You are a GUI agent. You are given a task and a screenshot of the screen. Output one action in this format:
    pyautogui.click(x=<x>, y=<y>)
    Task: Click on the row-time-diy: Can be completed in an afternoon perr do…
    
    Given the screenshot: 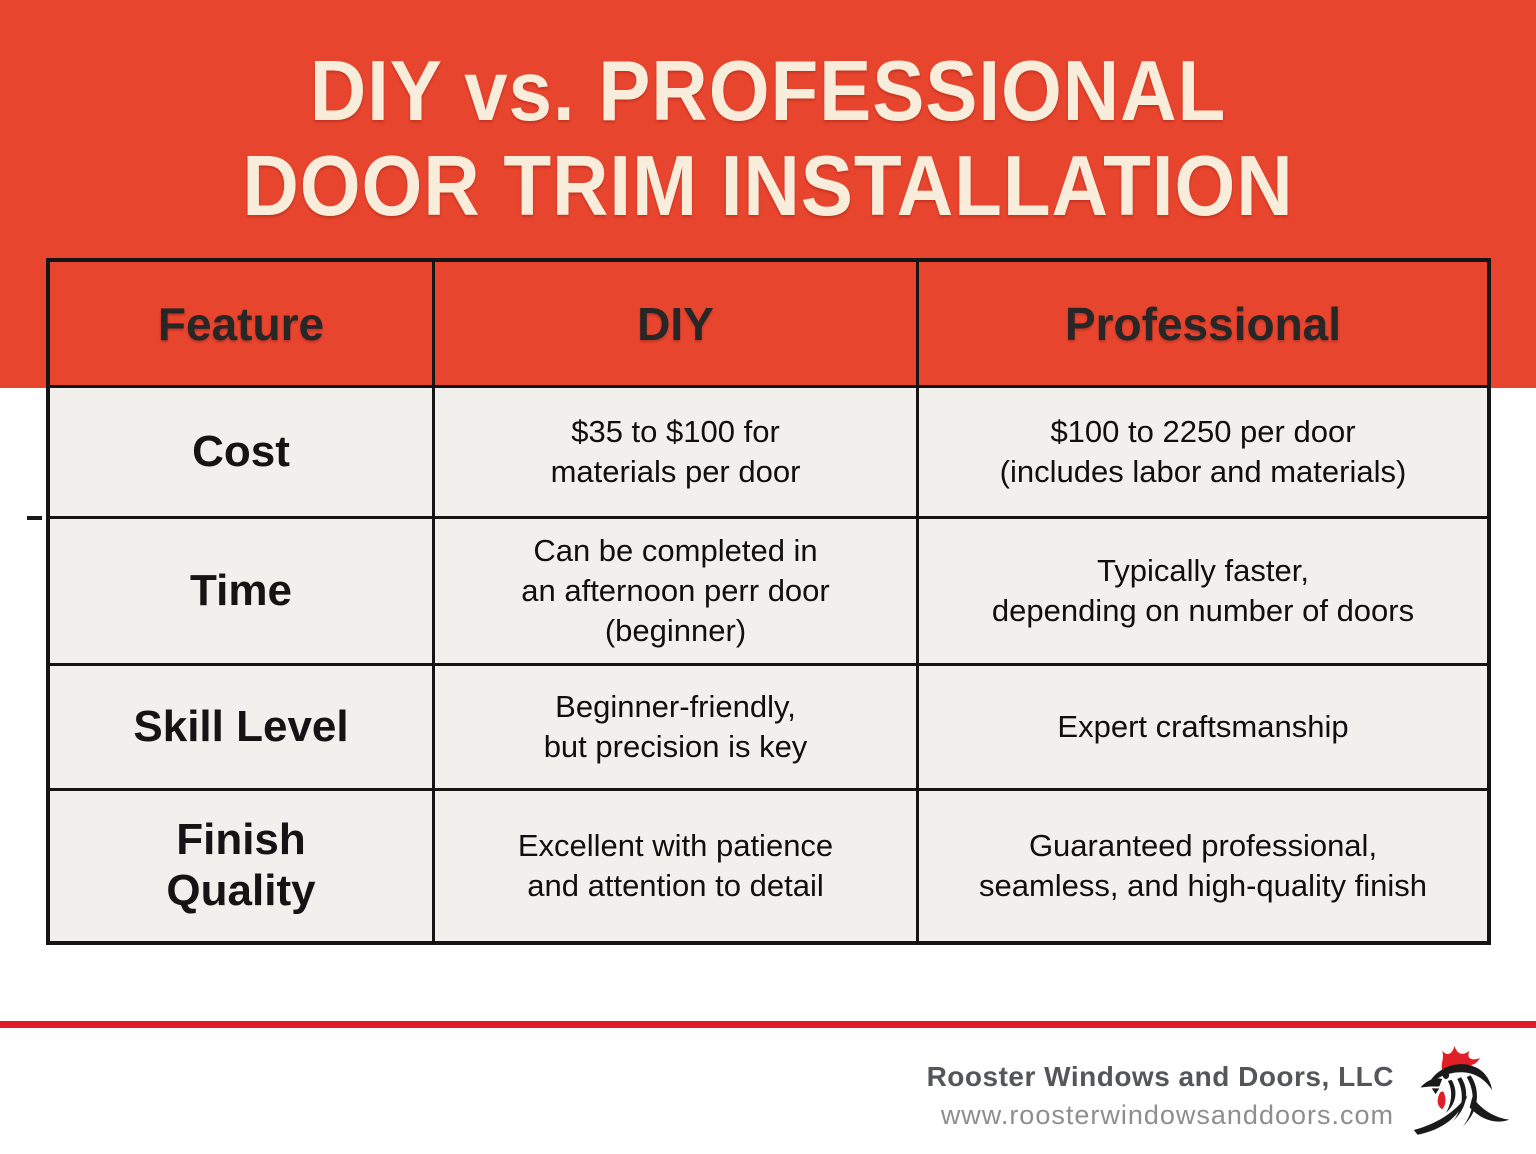 What is the action you would take?
    pyautogui.click(x=675, y=591)
    